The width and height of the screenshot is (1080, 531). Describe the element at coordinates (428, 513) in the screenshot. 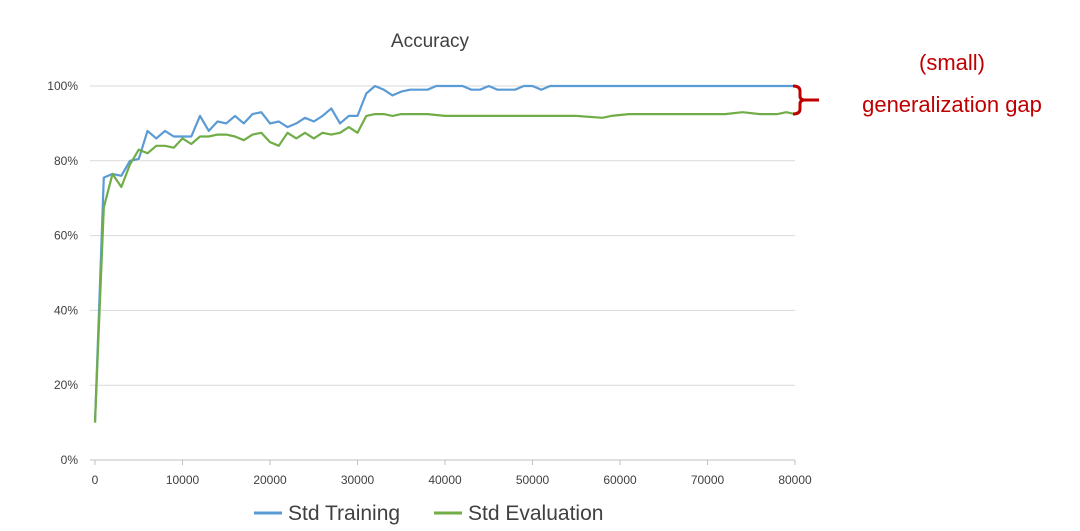

I see `legend: Std Training Std Evaluation` at that location.